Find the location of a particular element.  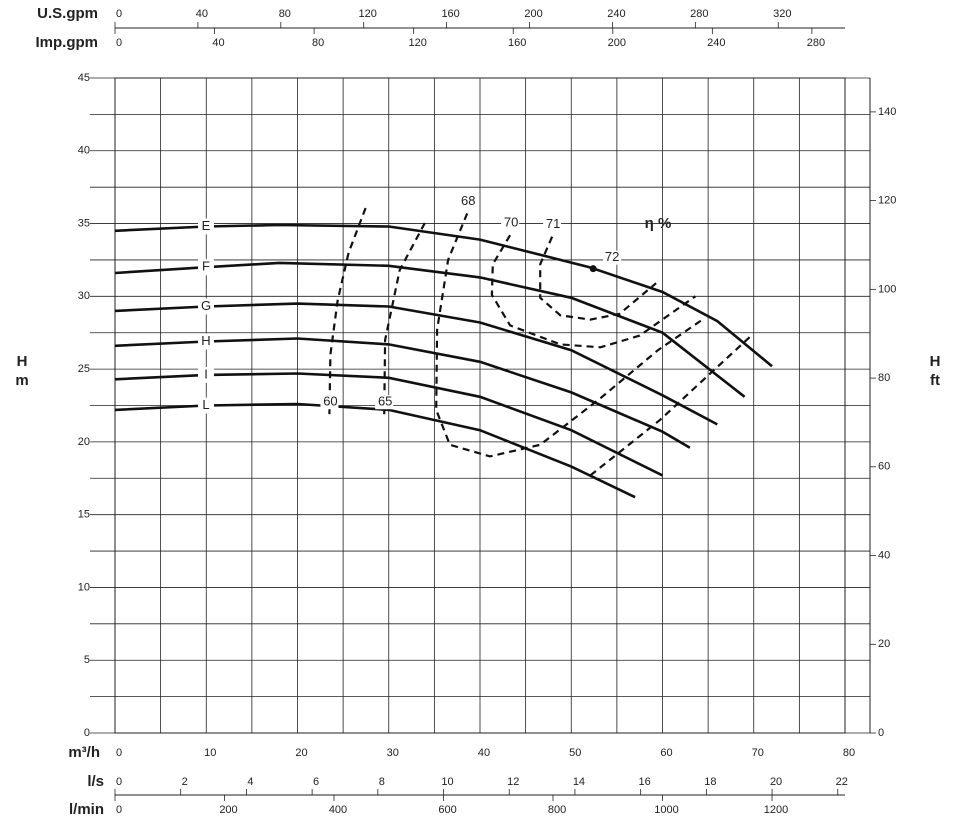

y2-tick-label: 40 is located at coordinates (884, 555).